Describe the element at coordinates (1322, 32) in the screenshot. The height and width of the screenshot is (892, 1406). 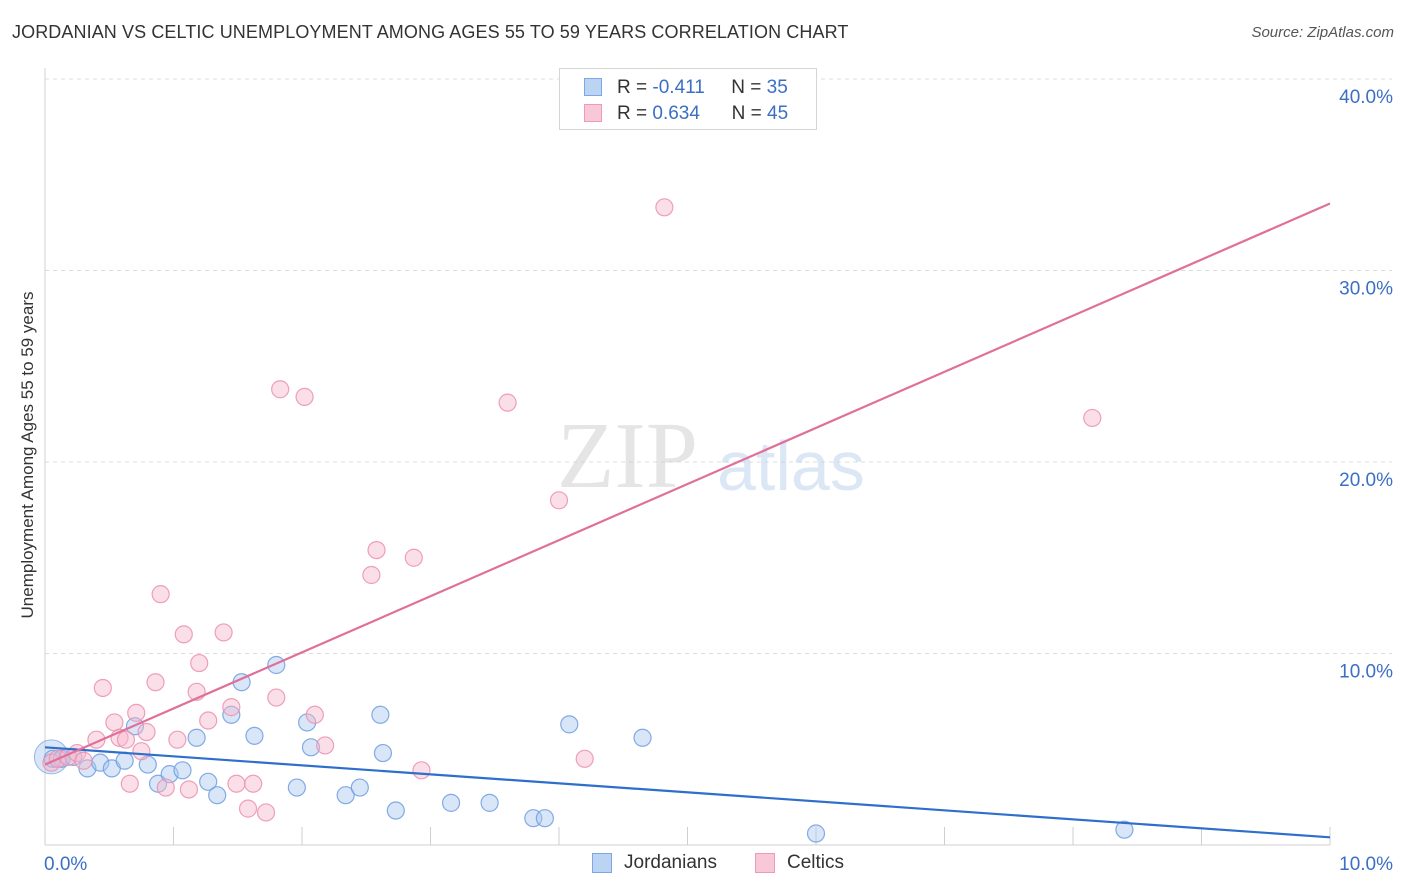
I see `source-credit: Source: ZipAtlas.com` at that location.